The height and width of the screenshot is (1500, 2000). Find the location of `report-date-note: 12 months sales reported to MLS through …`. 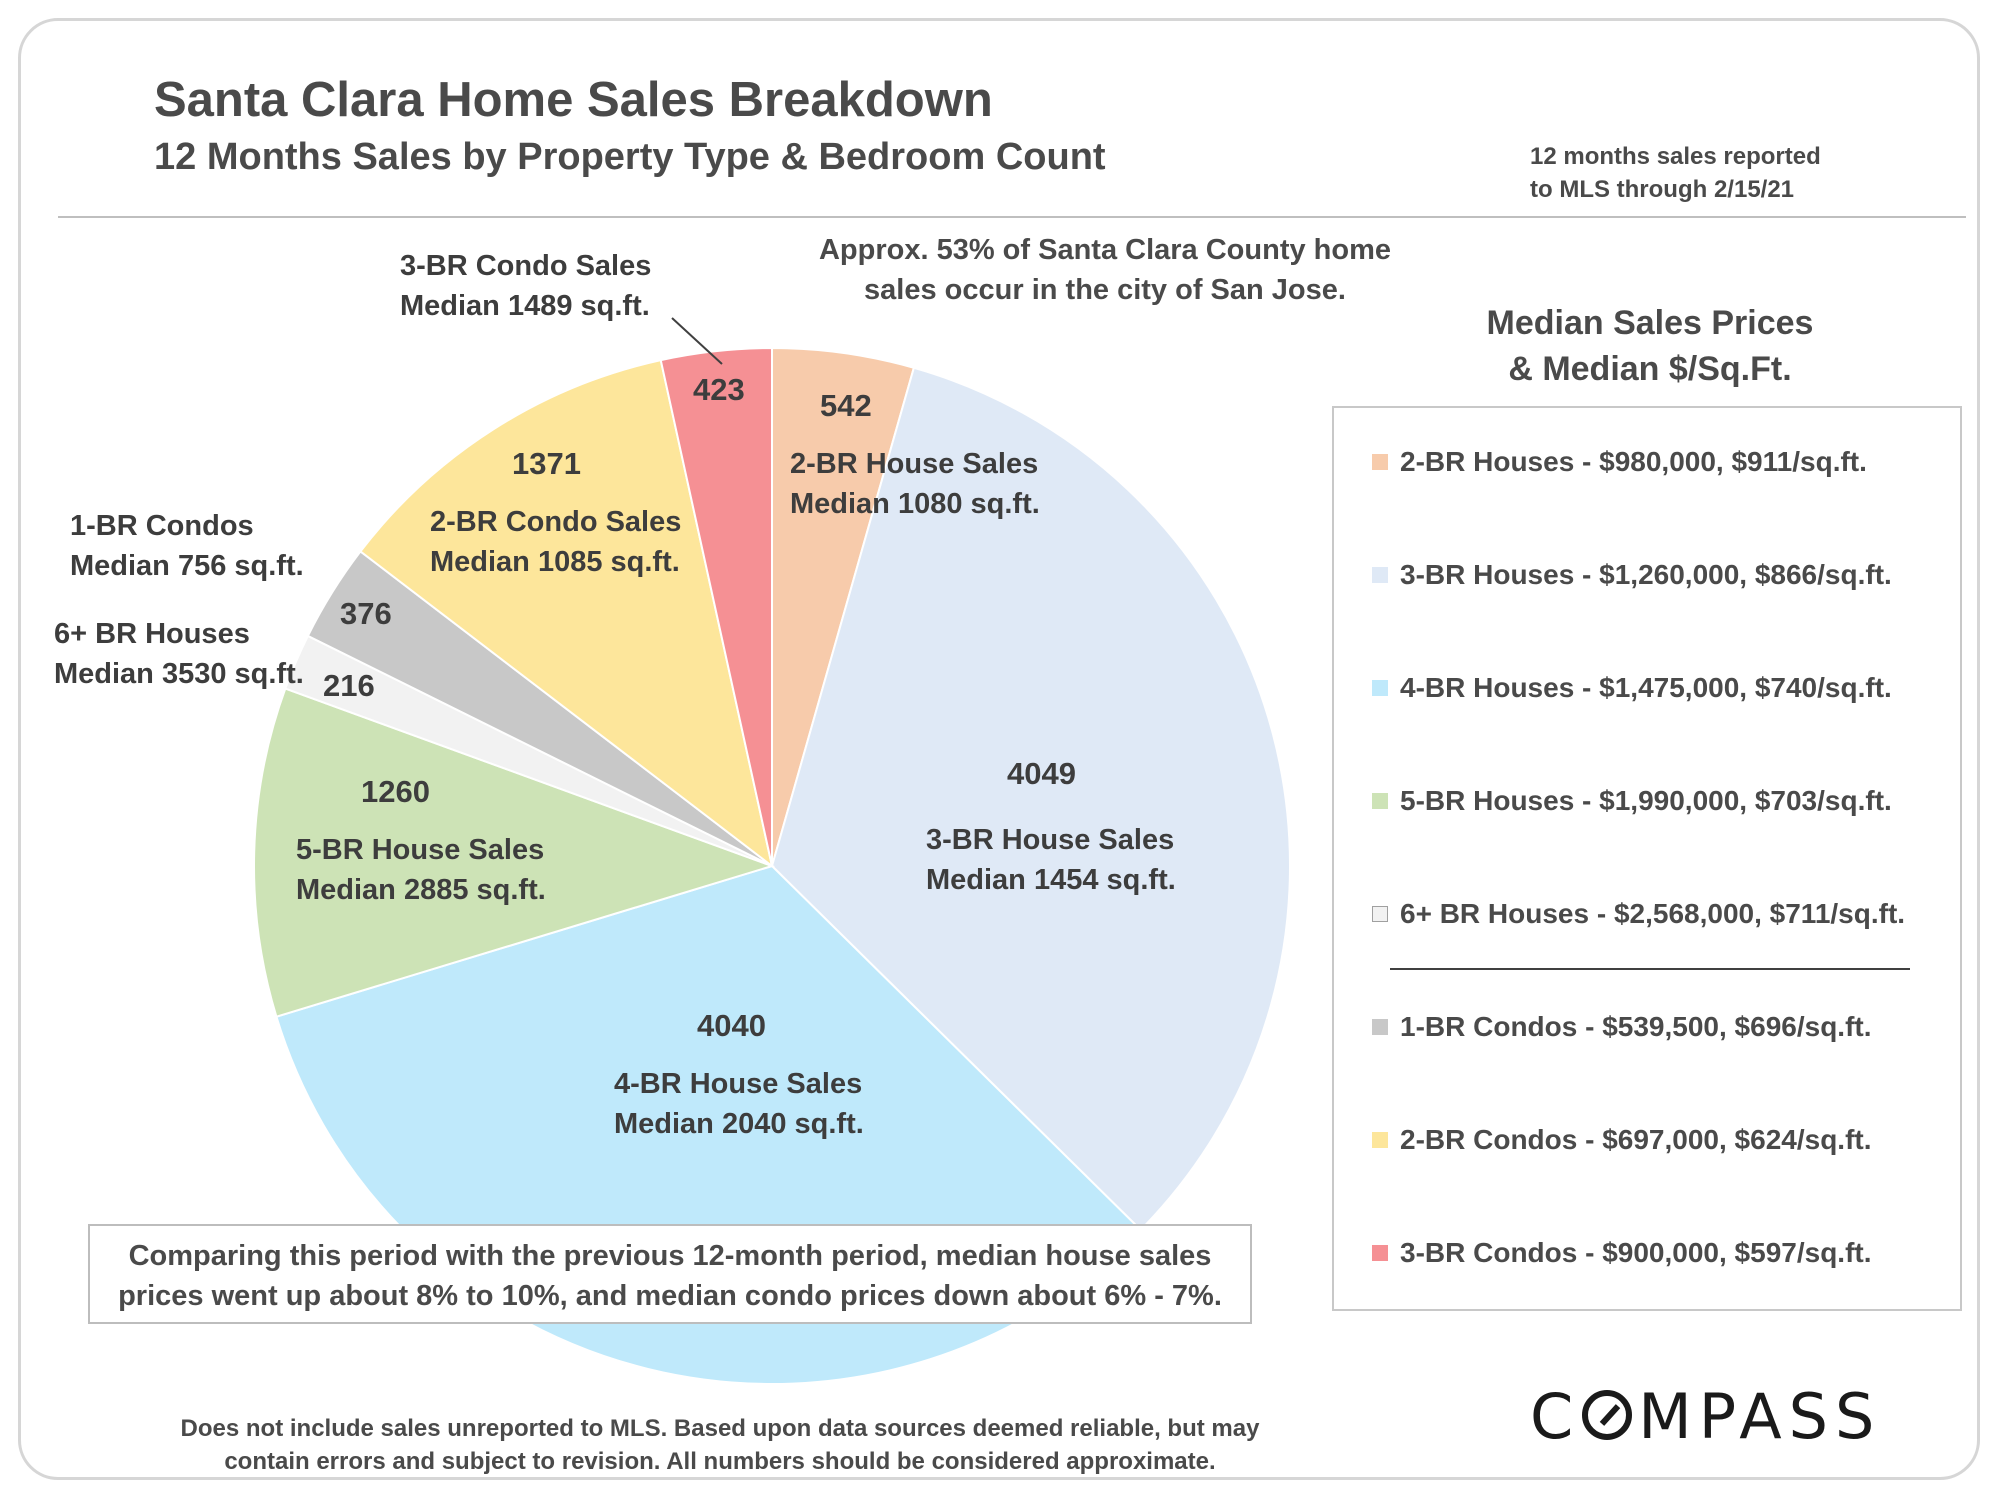

report-date-note: 12 months sales reported to MLS through … is located at coordinates (1695, 173).